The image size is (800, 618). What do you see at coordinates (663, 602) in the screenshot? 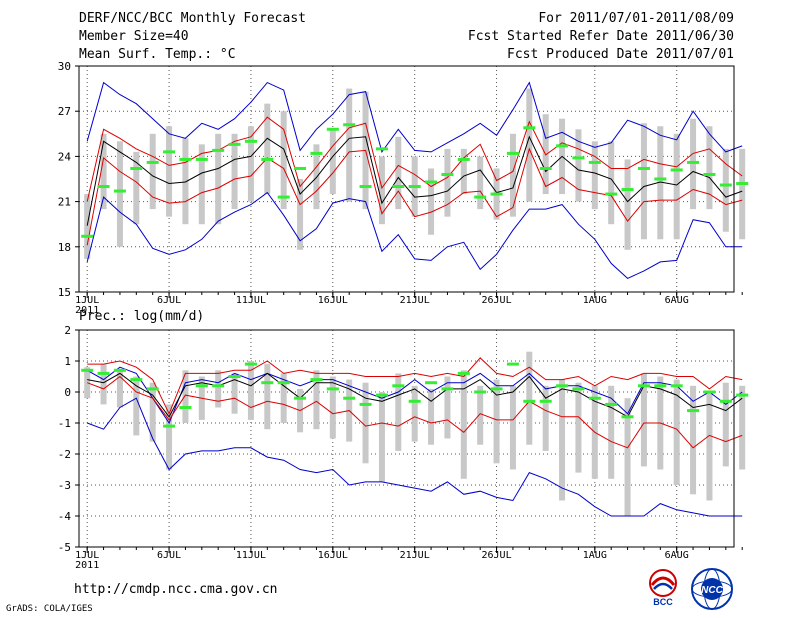
I see `bcc-logo-text: BCC` at bounding box center [663, 602].